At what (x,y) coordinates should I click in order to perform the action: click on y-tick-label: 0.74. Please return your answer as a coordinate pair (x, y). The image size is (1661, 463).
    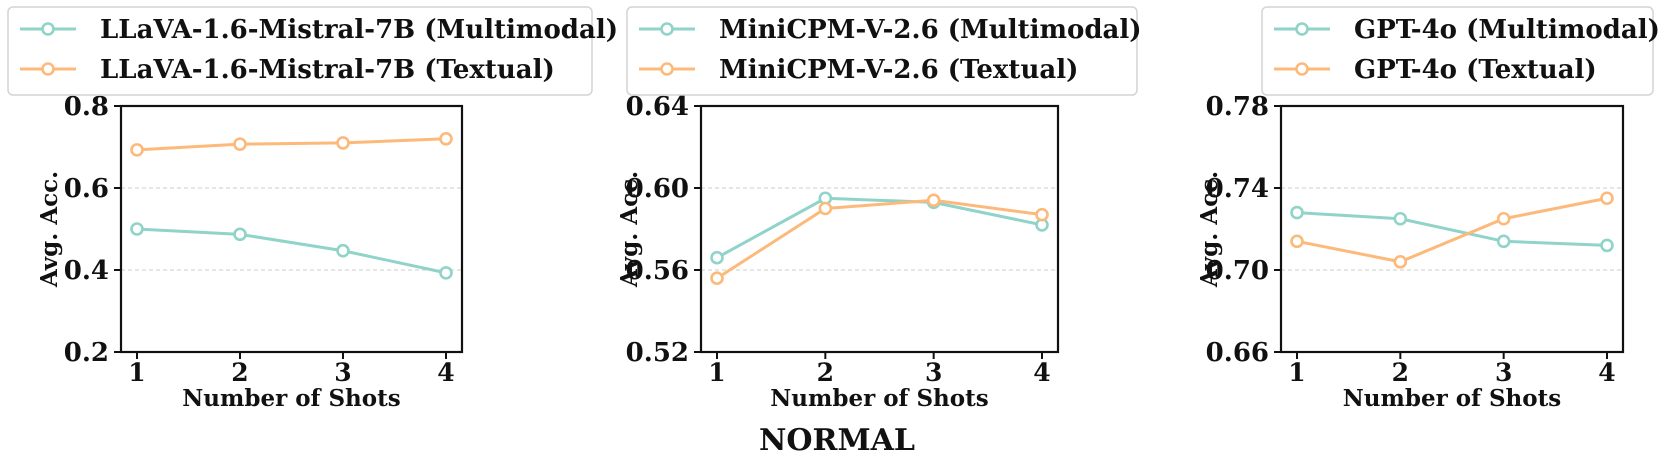
    Looking at the image, I should click on (1237, 189).